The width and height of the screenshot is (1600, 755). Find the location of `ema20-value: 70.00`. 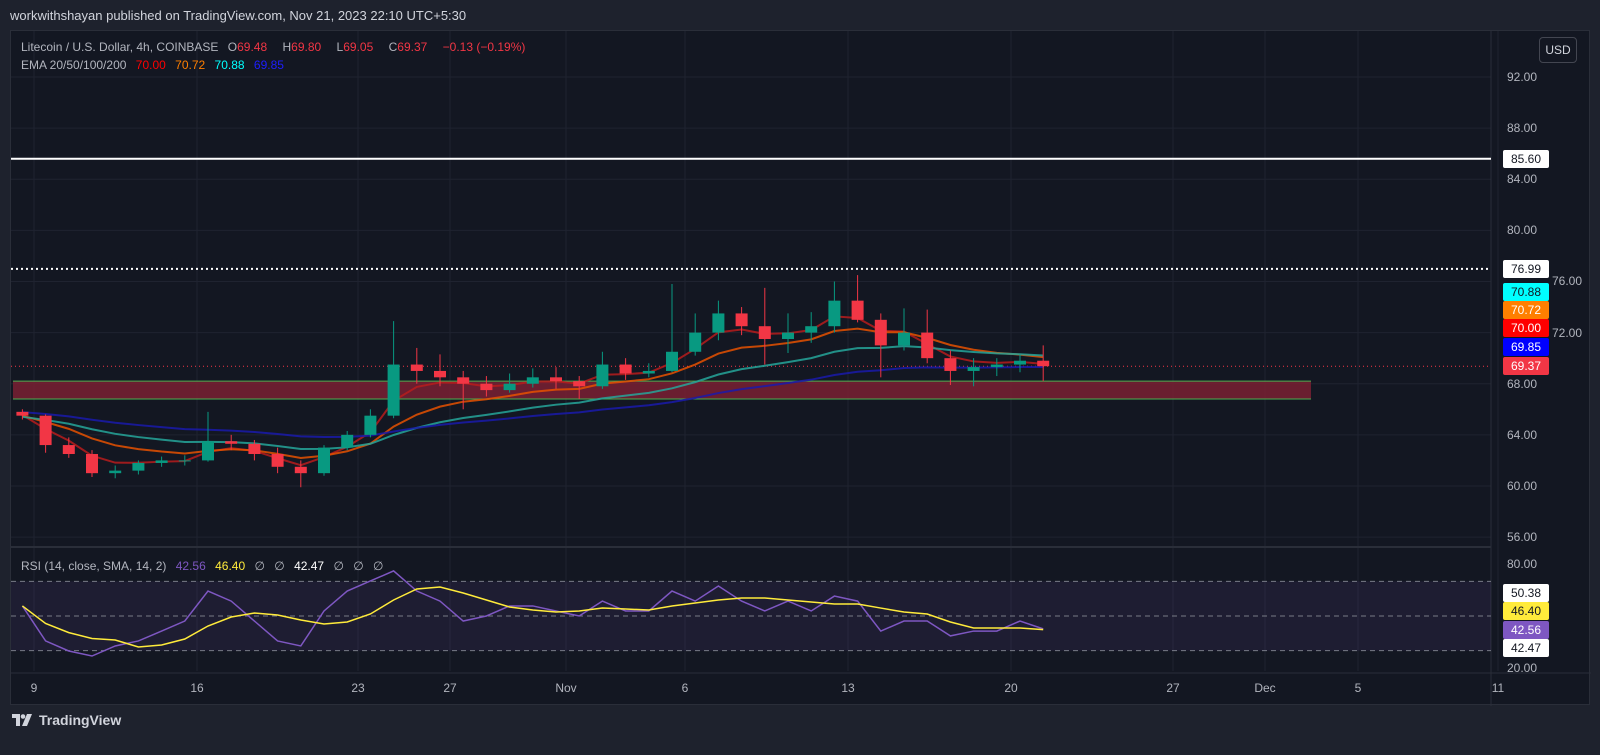

ema20-value: 70.00 is located at coordinates (150, 65).